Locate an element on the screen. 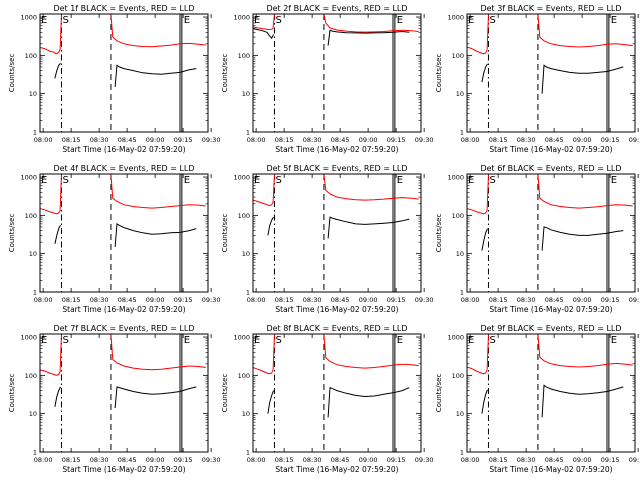 The height and width of the screenshot is (480, 640). x-tick-label: 08:30 is located at coordinates (526, 460).